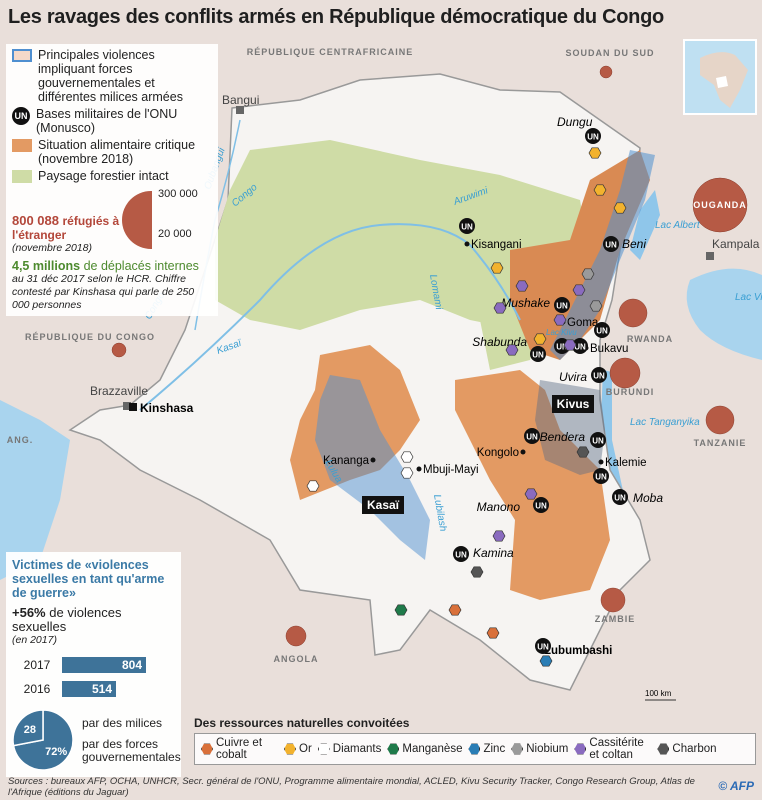  Describe the element at coordinates (29, 612) in the screenshot. I see `increase-value: +56%` at that location.